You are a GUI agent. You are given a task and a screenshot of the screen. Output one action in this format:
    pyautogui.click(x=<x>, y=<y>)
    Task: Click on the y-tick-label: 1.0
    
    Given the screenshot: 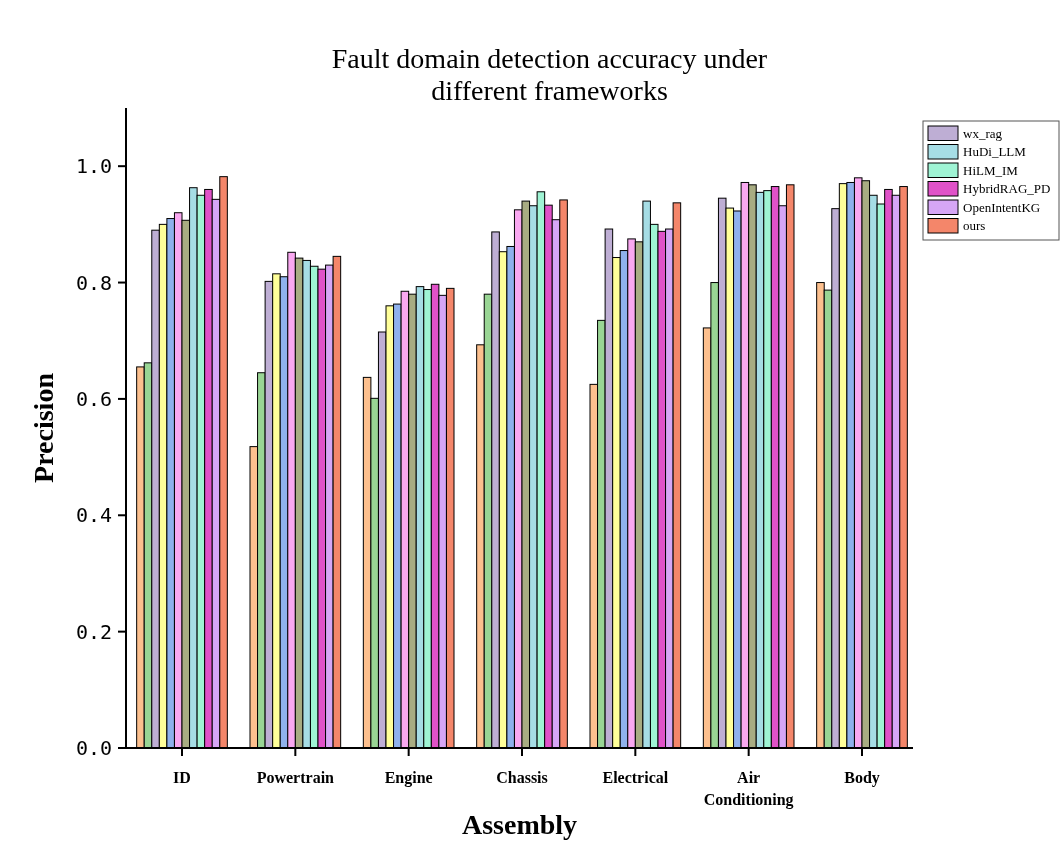 What is the action you would take?
    pyautogui.click(x=93, y=166)
    